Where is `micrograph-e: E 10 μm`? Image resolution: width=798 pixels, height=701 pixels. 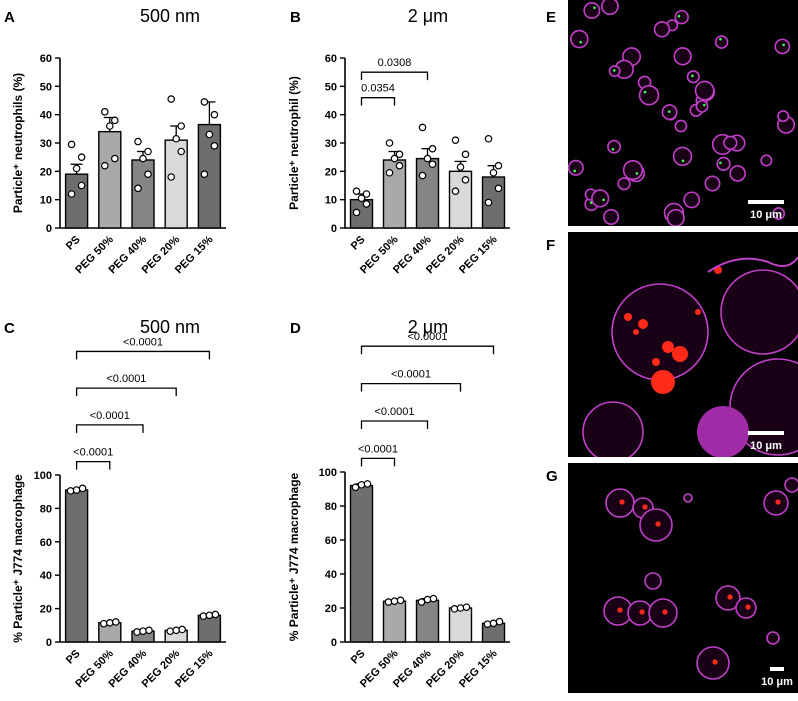
micrograph-e: E 10 μm is located at coordinates (672, 113).